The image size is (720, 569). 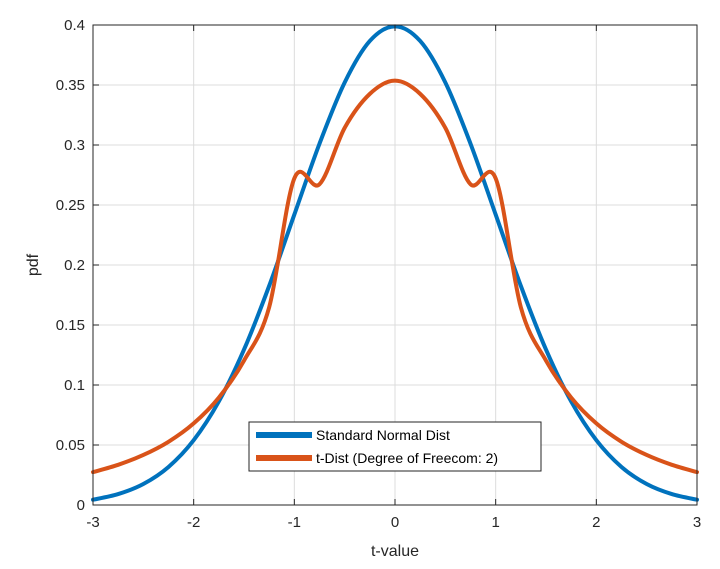 I want to click on legend-box, so click(x=395, y=446).